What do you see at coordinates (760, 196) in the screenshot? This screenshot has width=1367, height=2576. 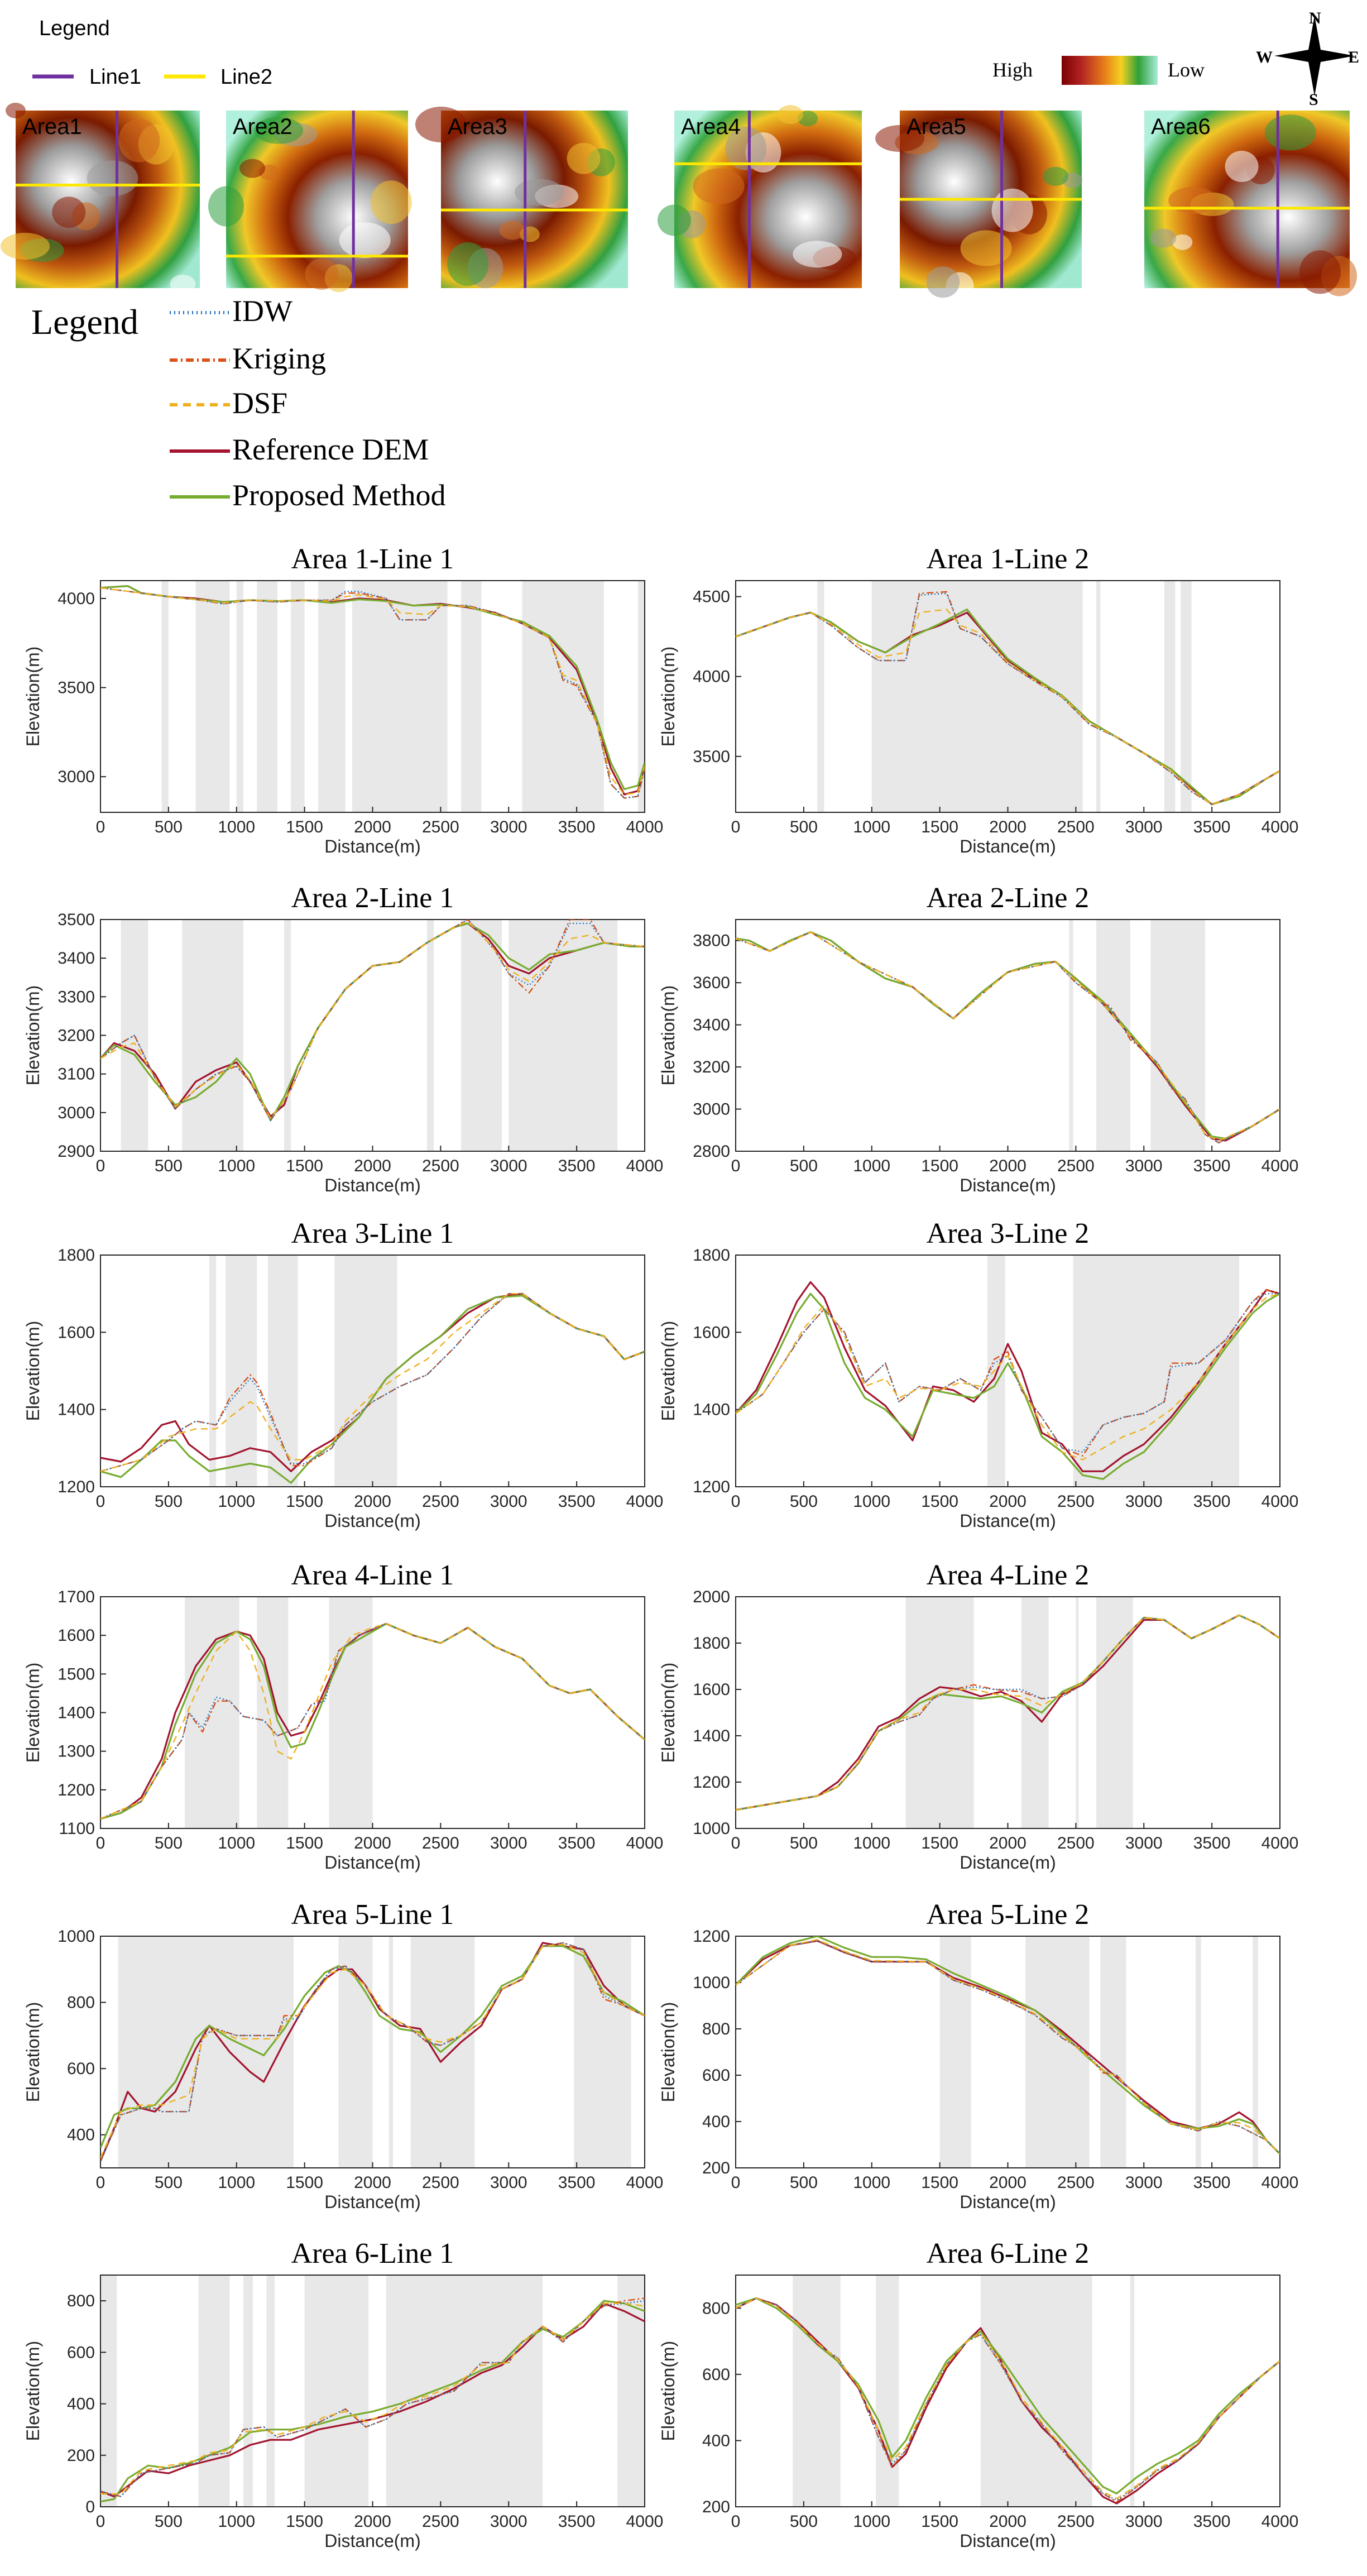 I see `area-map-4: Area4` at bounding box center [760, 196].